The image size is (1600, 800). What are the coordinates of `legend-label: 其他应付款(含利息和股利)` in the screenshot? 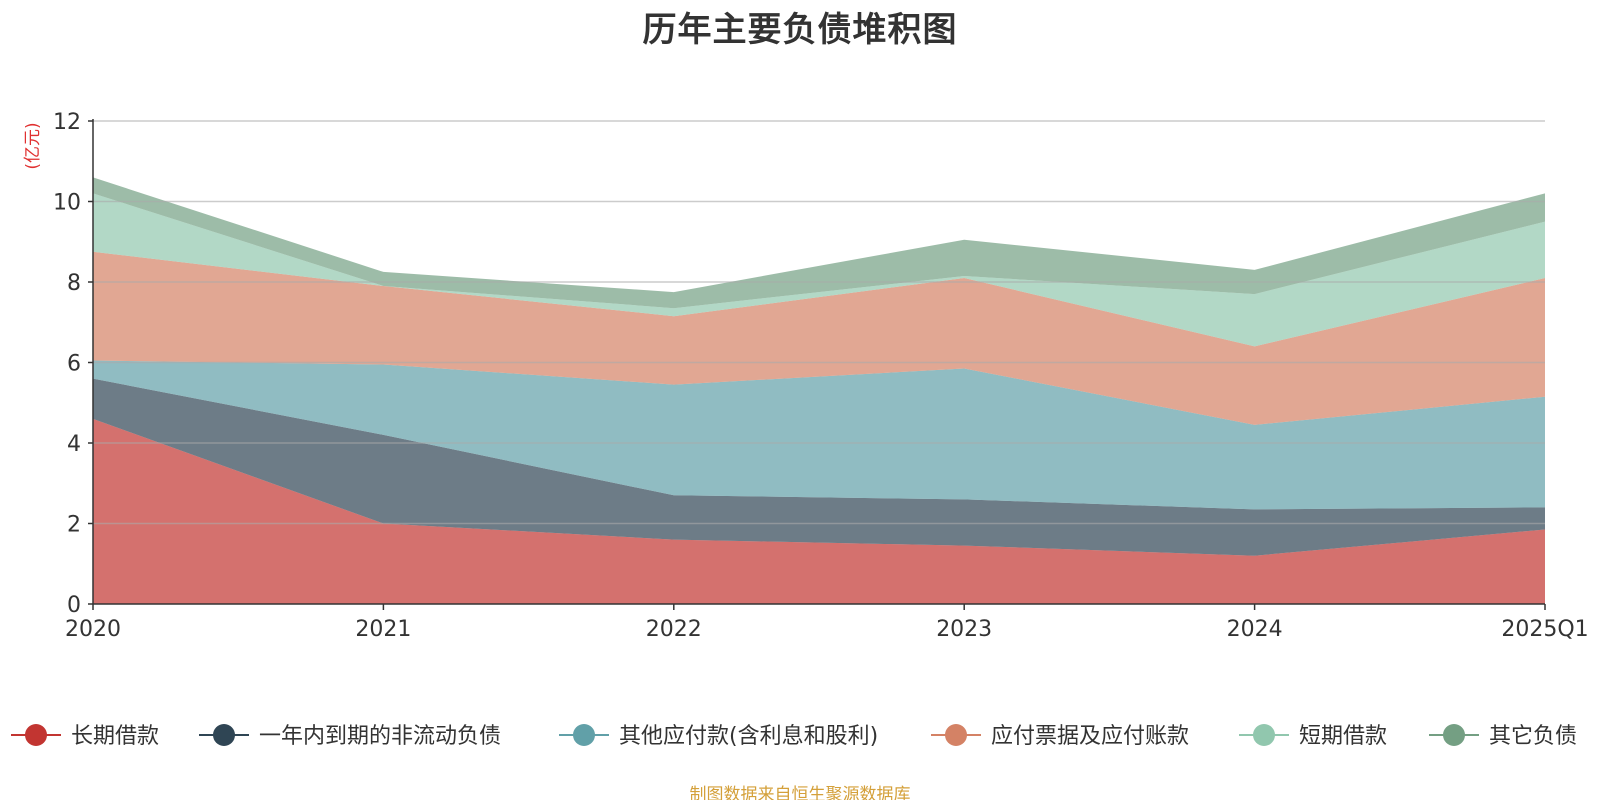 It's located at (748, 736).